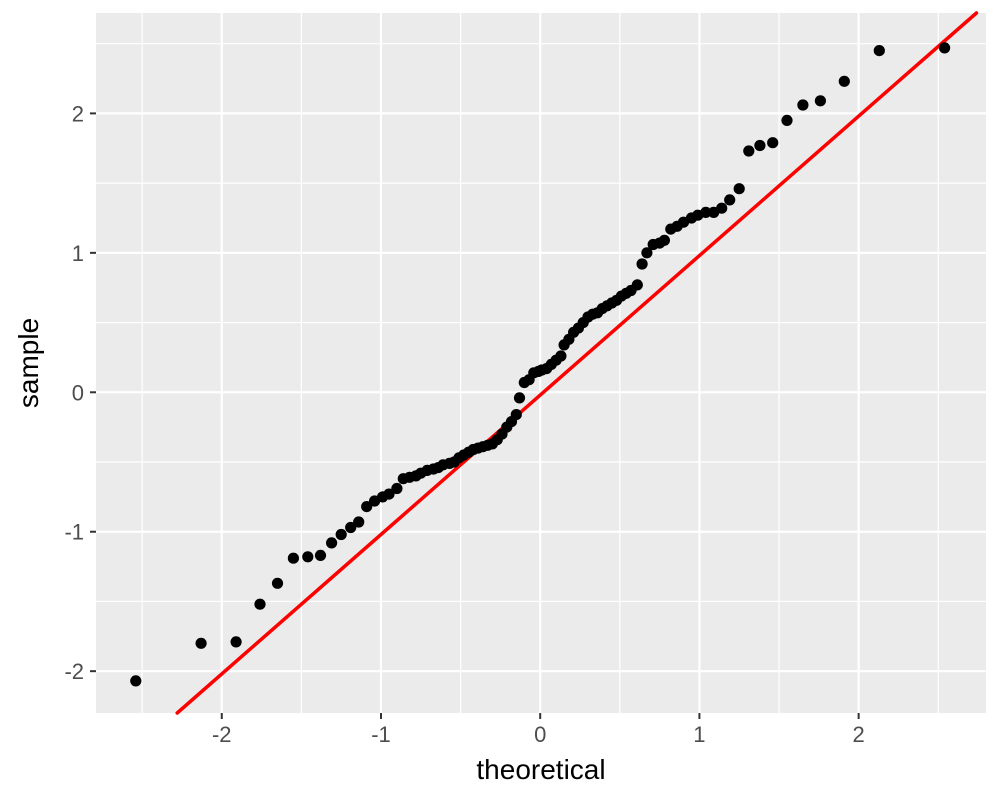 This screenshot has height=800, width=1000. Describe the element at coordinates (74, 671) in the screenshot. I see `y-tick-label: -2` at that location.